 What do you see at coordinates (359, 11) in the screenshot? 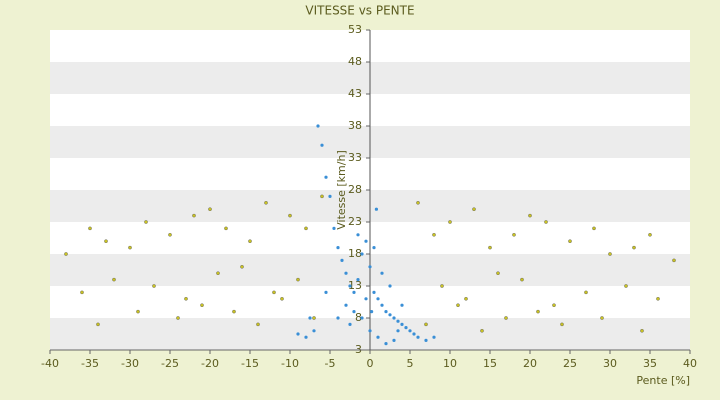
I see `chart-title: VITESSE vs PENTE` at bounding box center [359, 11].